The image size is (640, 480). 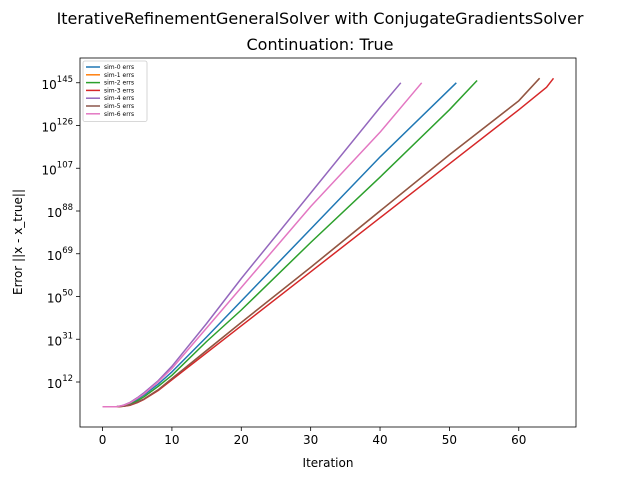 I want to click on legend-label-2: sim-2 errs, so click(x=119, y=83).